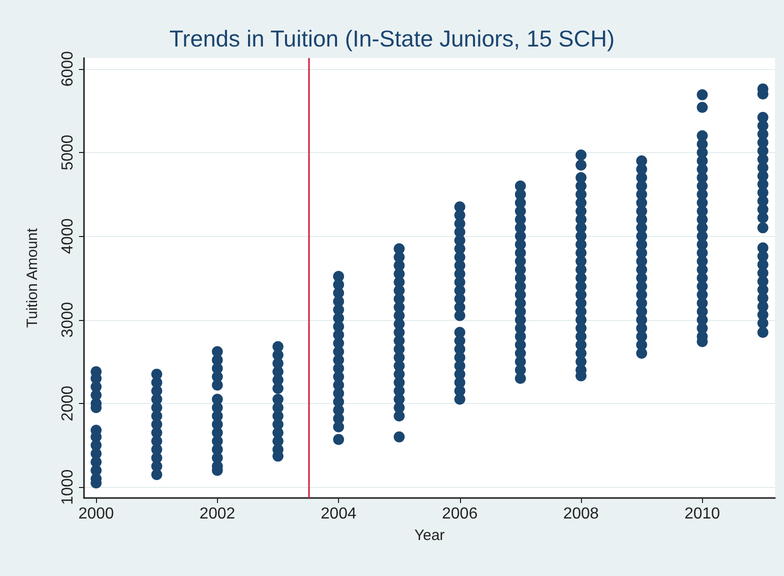  I want to click on x-tick-label: 2002, so click(218, 514).